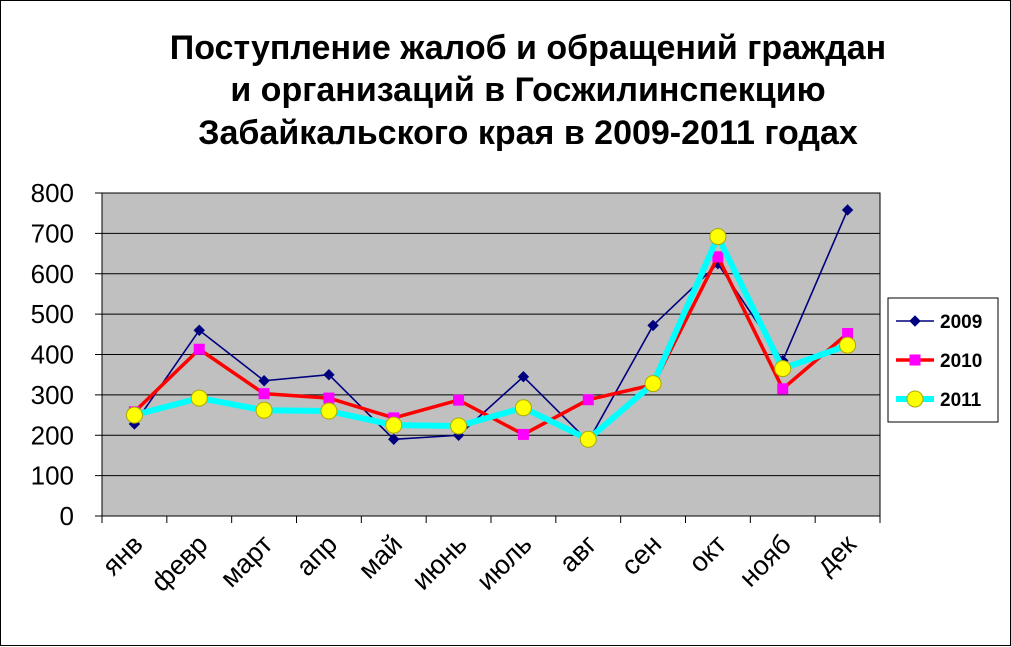 The width and height of the screenshot is (1011, 647). Describe the element at coordinates (528, 133) in the screenshot. I see `chart-title-line-3: Забайкальского края в 2009-2011 годах` at that location.